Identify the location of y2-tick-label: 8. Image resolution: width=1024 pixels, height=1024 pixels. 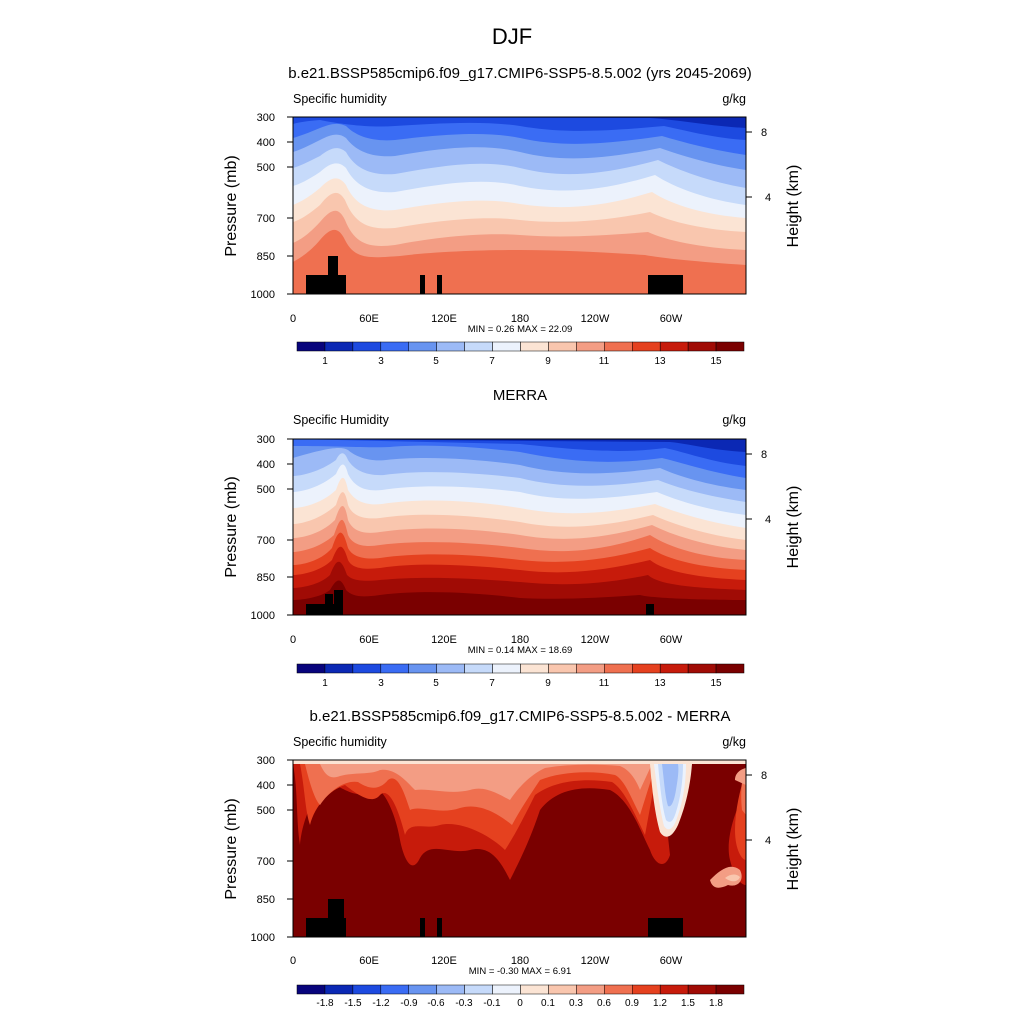
(764, 133).